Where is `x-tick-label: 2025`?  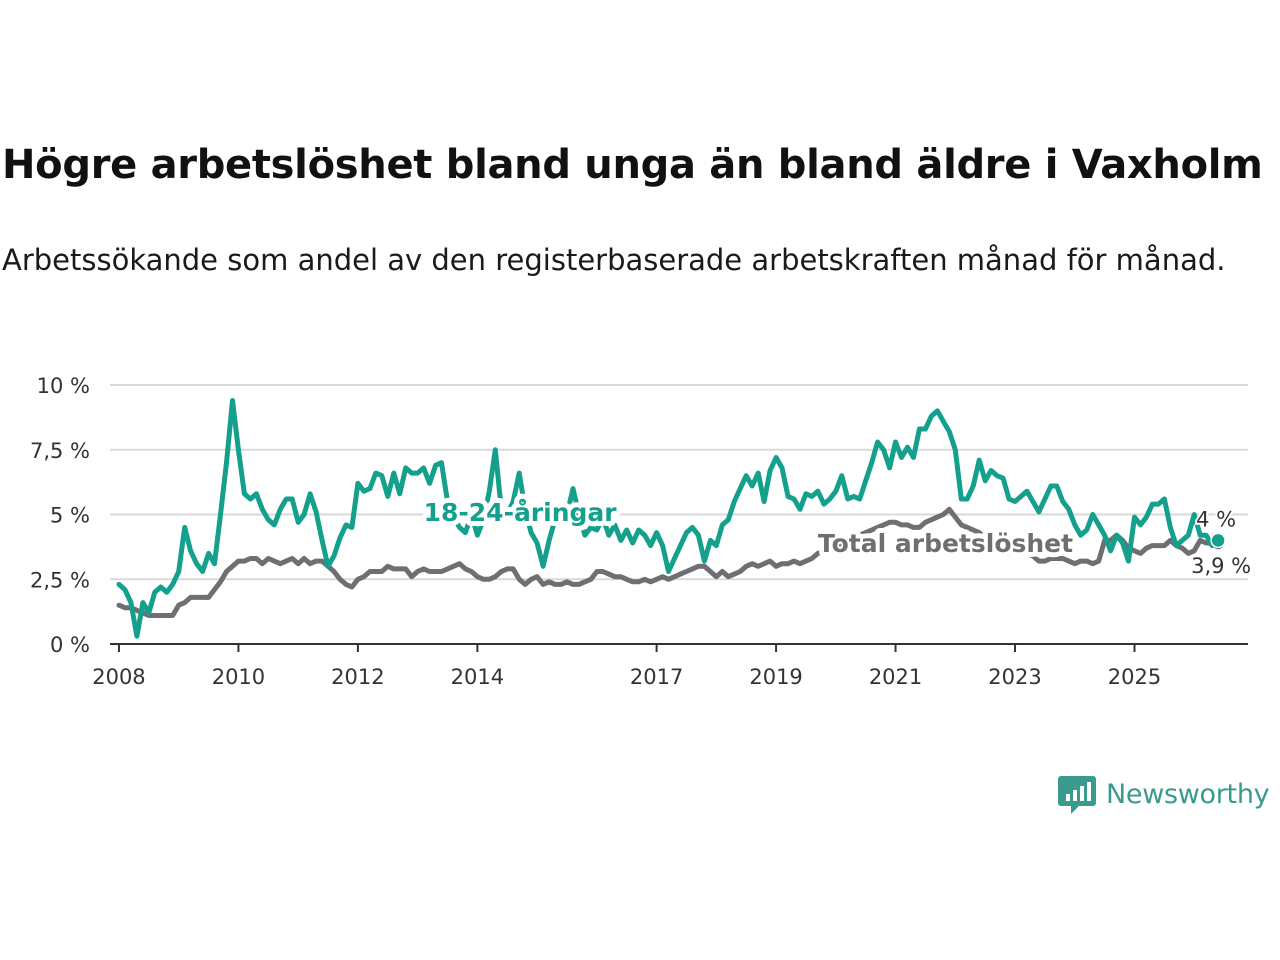
x-tick-label: 2025 is located at coordinates (1134, 677).